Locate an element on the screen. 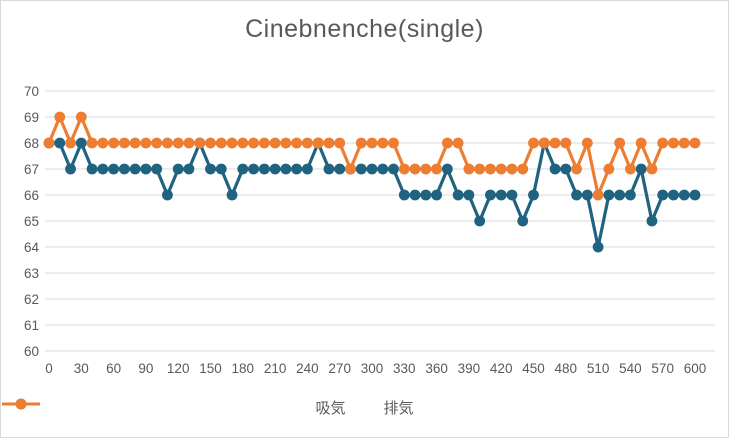  x-tick-label: 480 is located at coordinates (566, 368).